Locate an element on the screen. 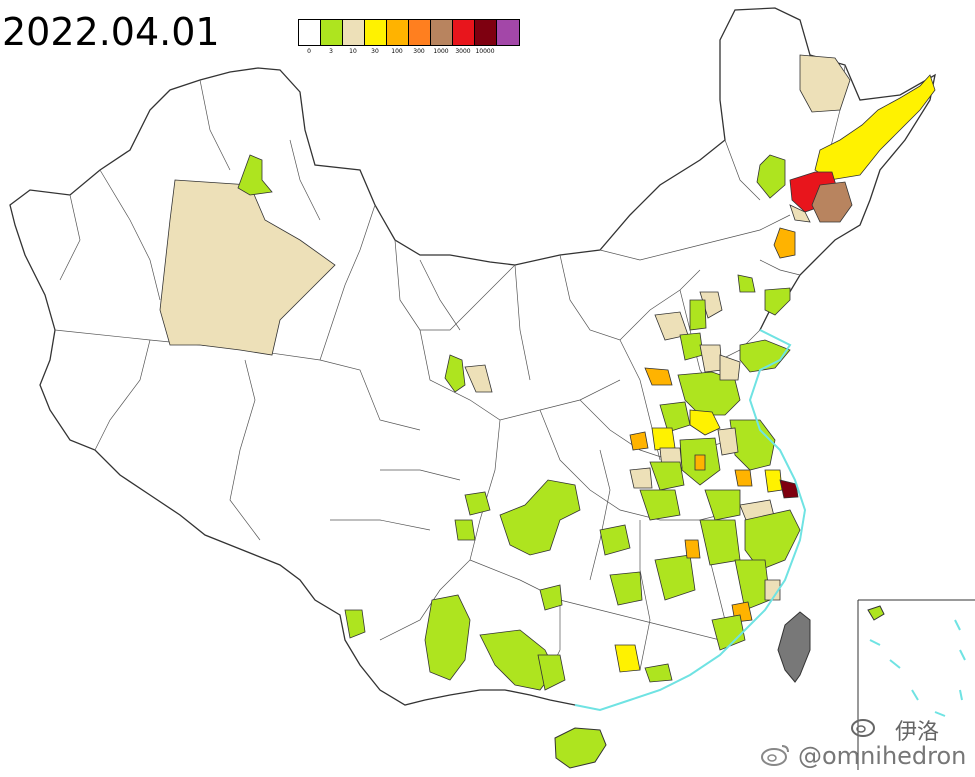 The width and height of the screenshot is (975, 777). south-sea-dashes is located at coordinates (917, 668).